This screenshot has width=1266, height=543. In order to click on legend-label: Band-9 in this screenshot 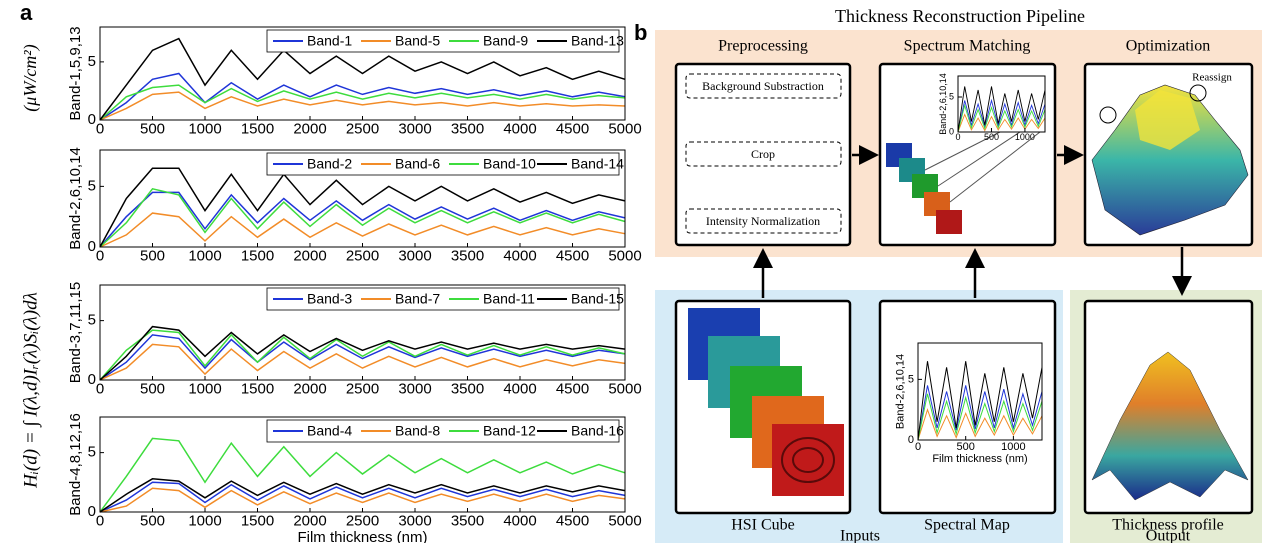, I will do `click(505, 41)`.